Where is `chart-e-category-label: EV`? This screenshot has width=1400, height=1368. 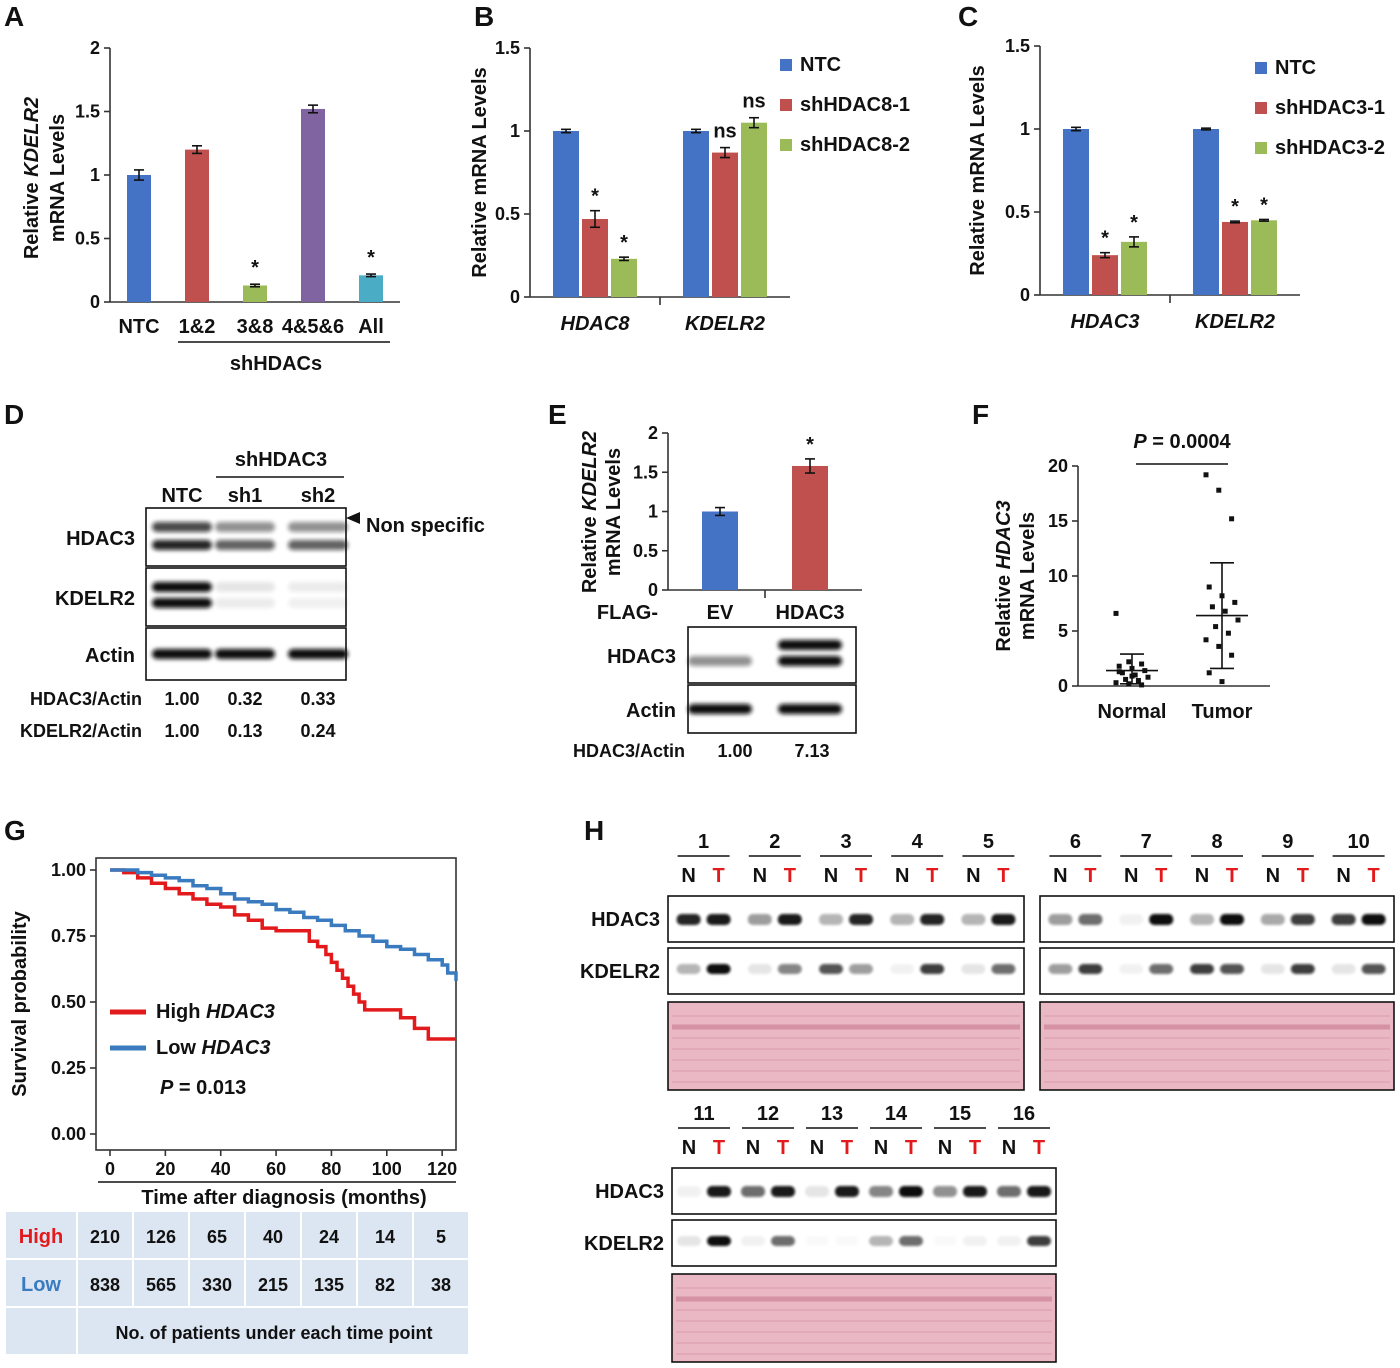
chart-e-category-label: EV is located at coordinates (720, 613).